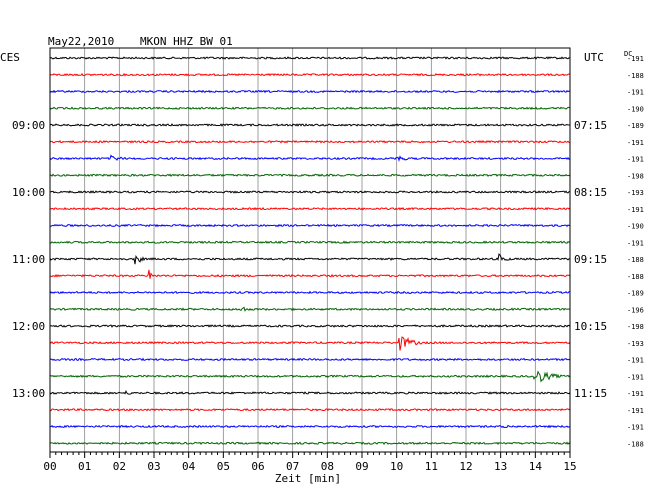 The width and height of the screenshot is (650, 494). I want to click on date-label: May22,2010, so click(81, 41).